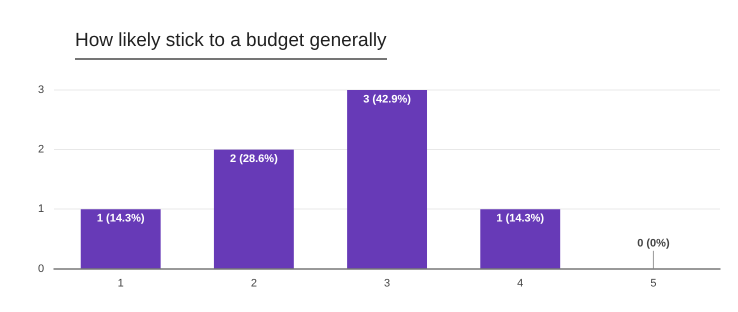 Image resolution: width=738 pixels, height=312 pixels. Describe the element at coordinates (653, 243) in the screenshot. I see `data-label: 0 (0%)` at that location.